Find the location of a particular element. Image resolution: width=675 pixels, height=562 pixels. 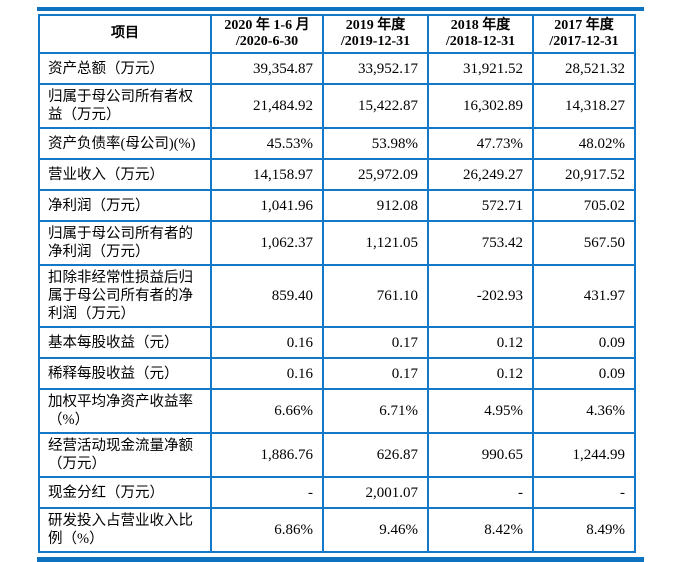

header-cell-period-2018: 2018 年度 /2018-12-31 is located at coordinates (480, 34).